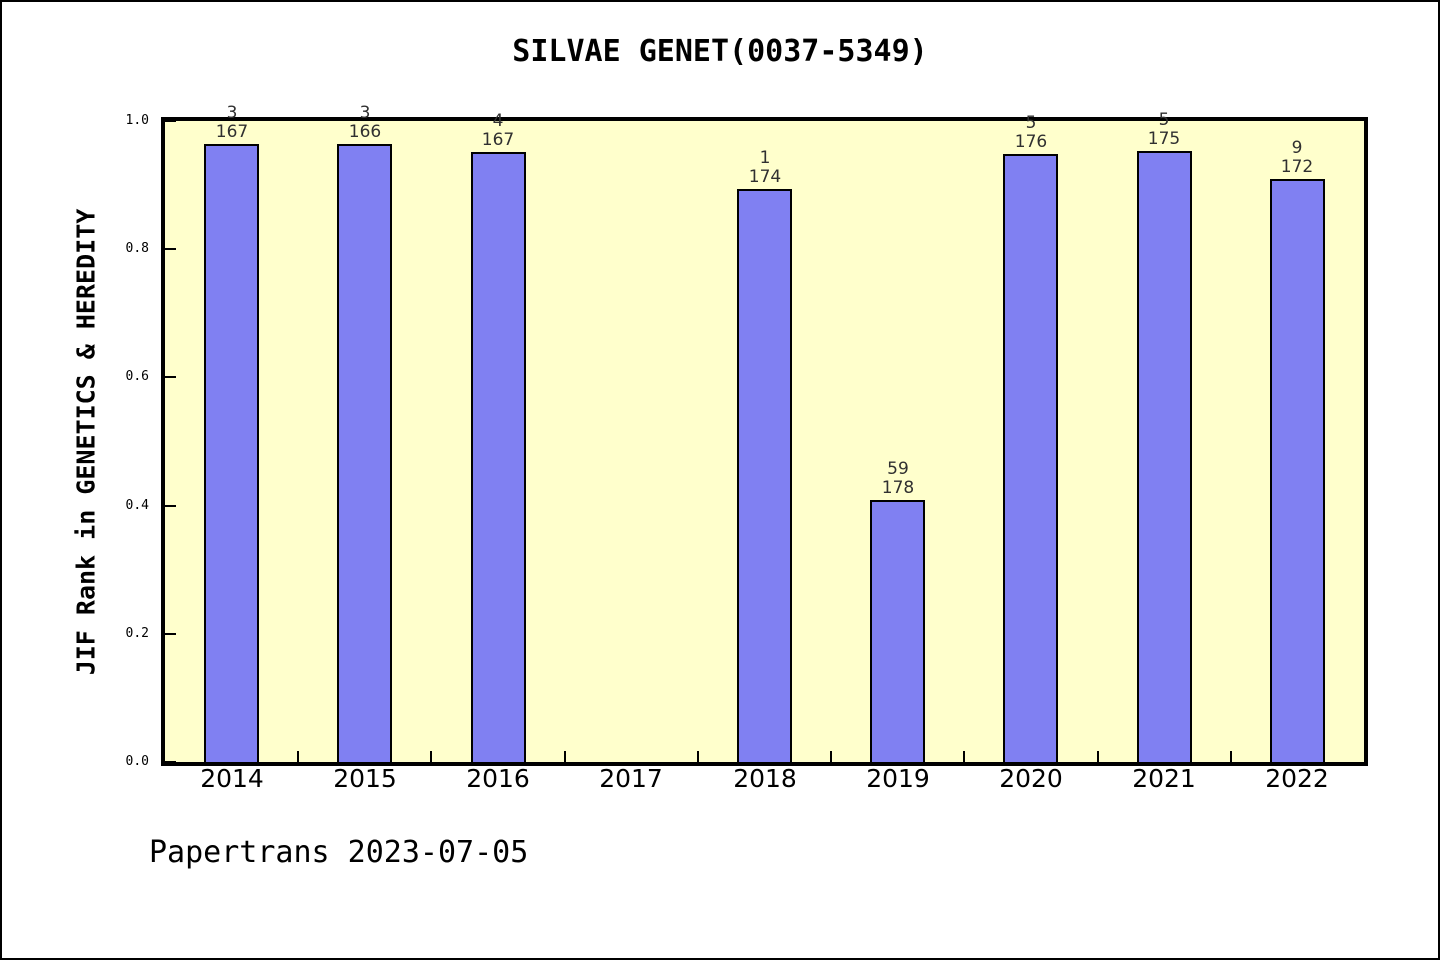 Image resolution: width=1440 pixels, height=960 pixels. What do you see at coordinates (765, 177) in the screenshot?
I see `bar-total-value: 174` at bounding box center [765, 177].